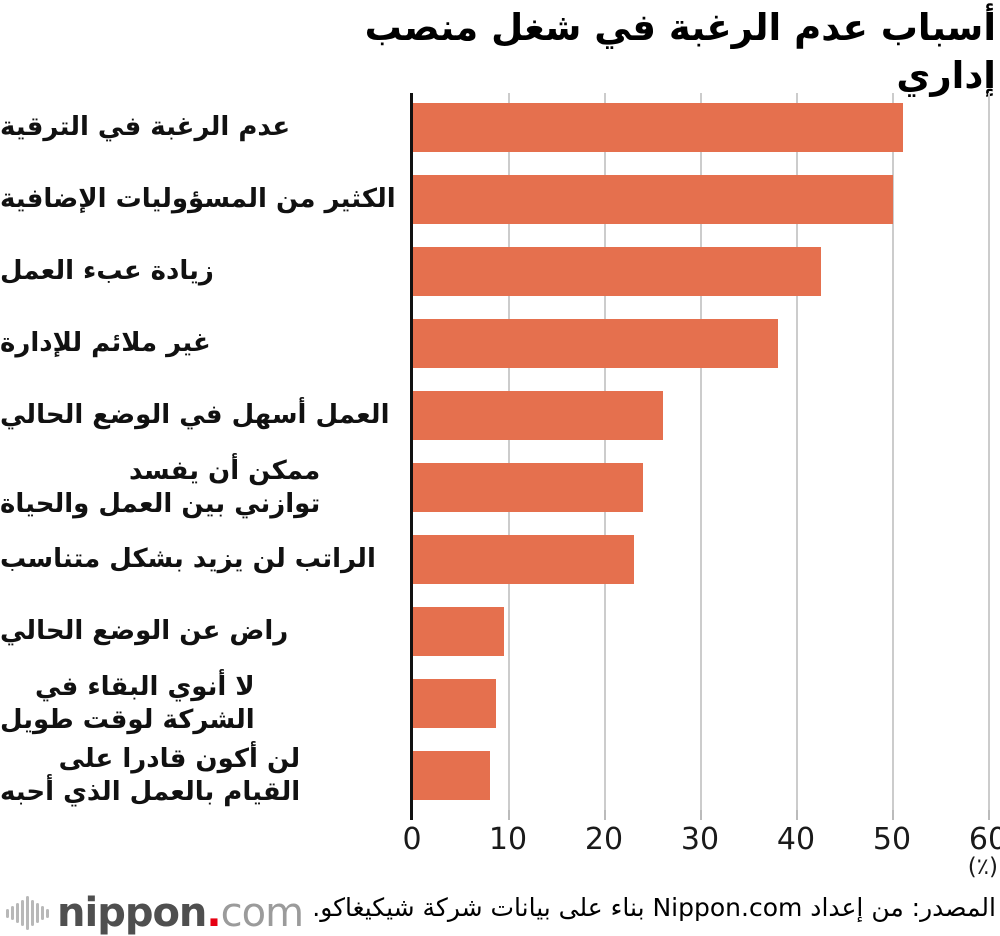 The width and height of the screenshot is (1000, 936). What do you see at coordinates (195, 415) in the screenshot?
I see `category-label: العمل أسهل في الوضع الحالي` at bounding box center [195, 415].